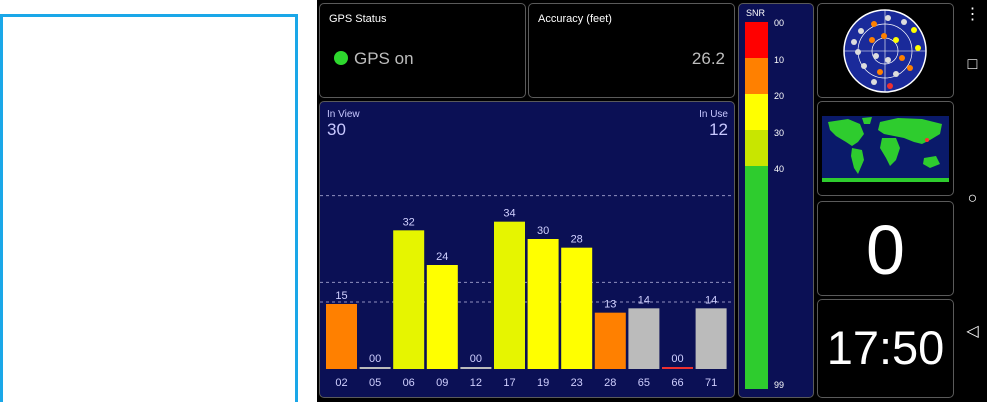 The image size is (987, 402). Describe the element at coordinates (779, 96) in the screenshot. I see `snr-tick-label: 20` at that location.